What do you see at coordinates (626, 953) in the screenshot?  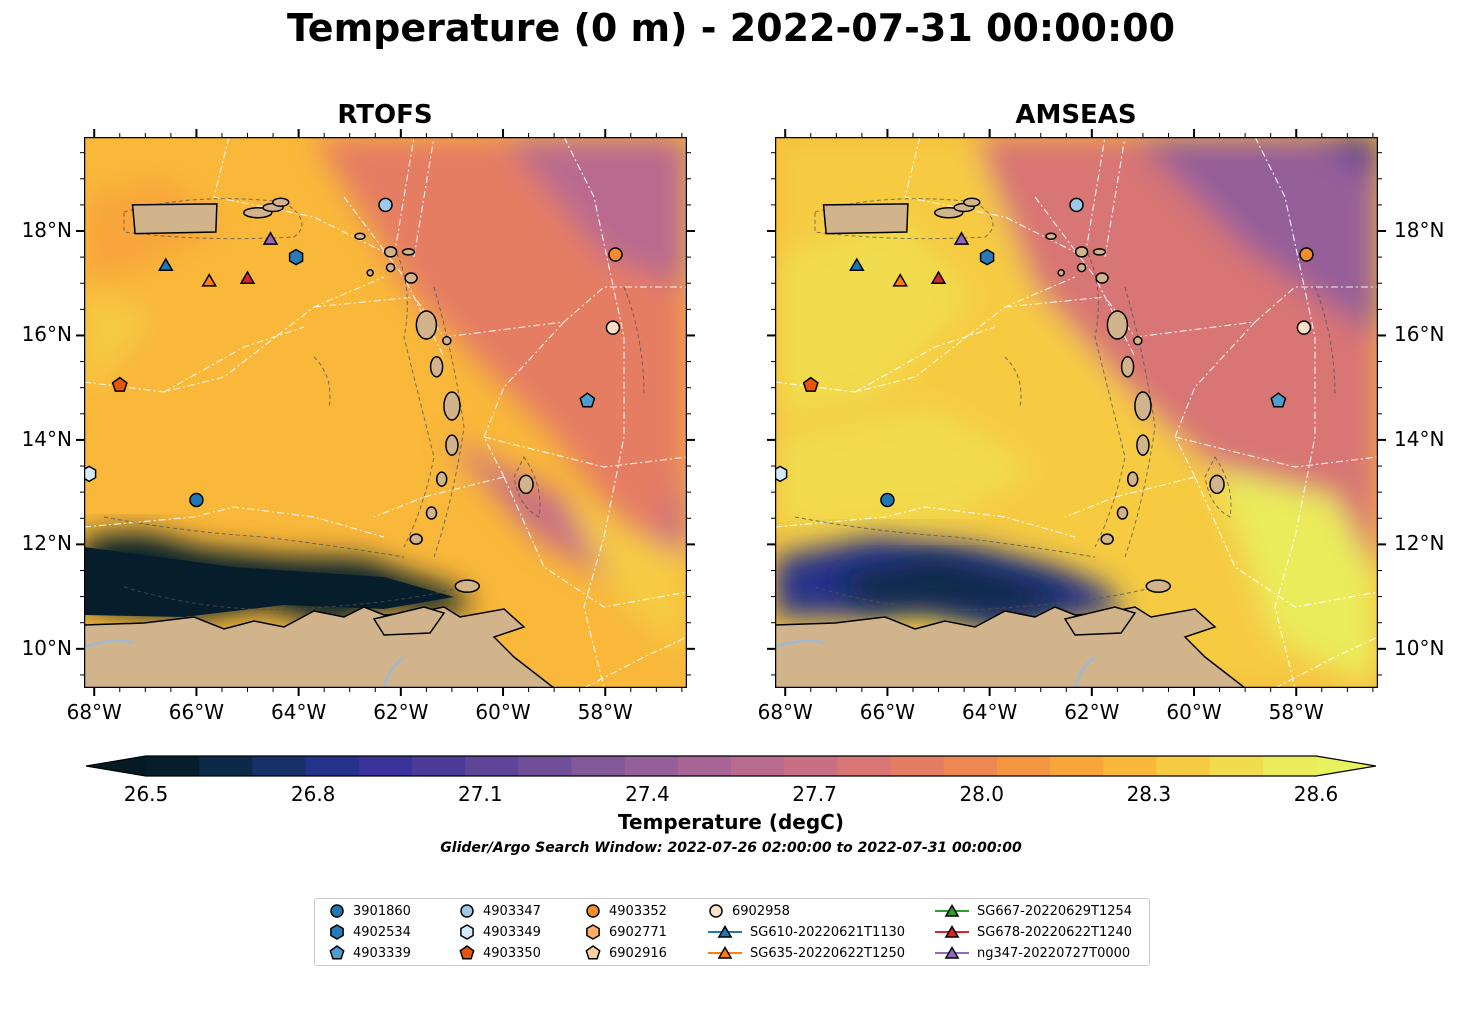 I see `legend-item: 6902916` at bounding box center [626, 953].